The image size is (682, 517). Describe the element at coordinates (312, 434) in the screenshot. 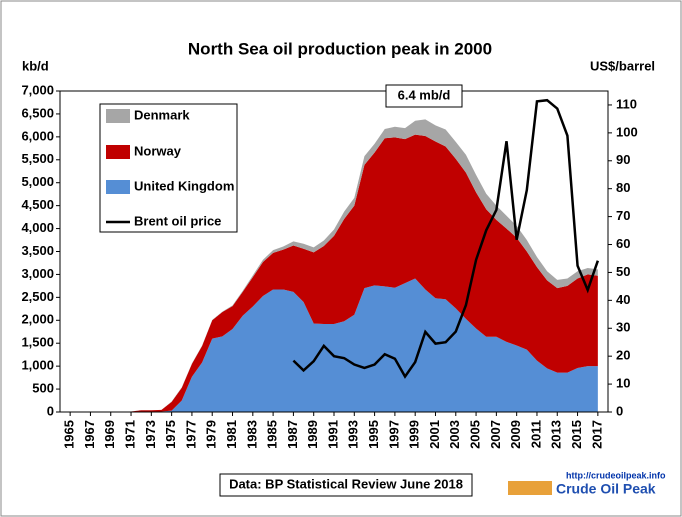

I see `x-tick-label: 1989` at that location.